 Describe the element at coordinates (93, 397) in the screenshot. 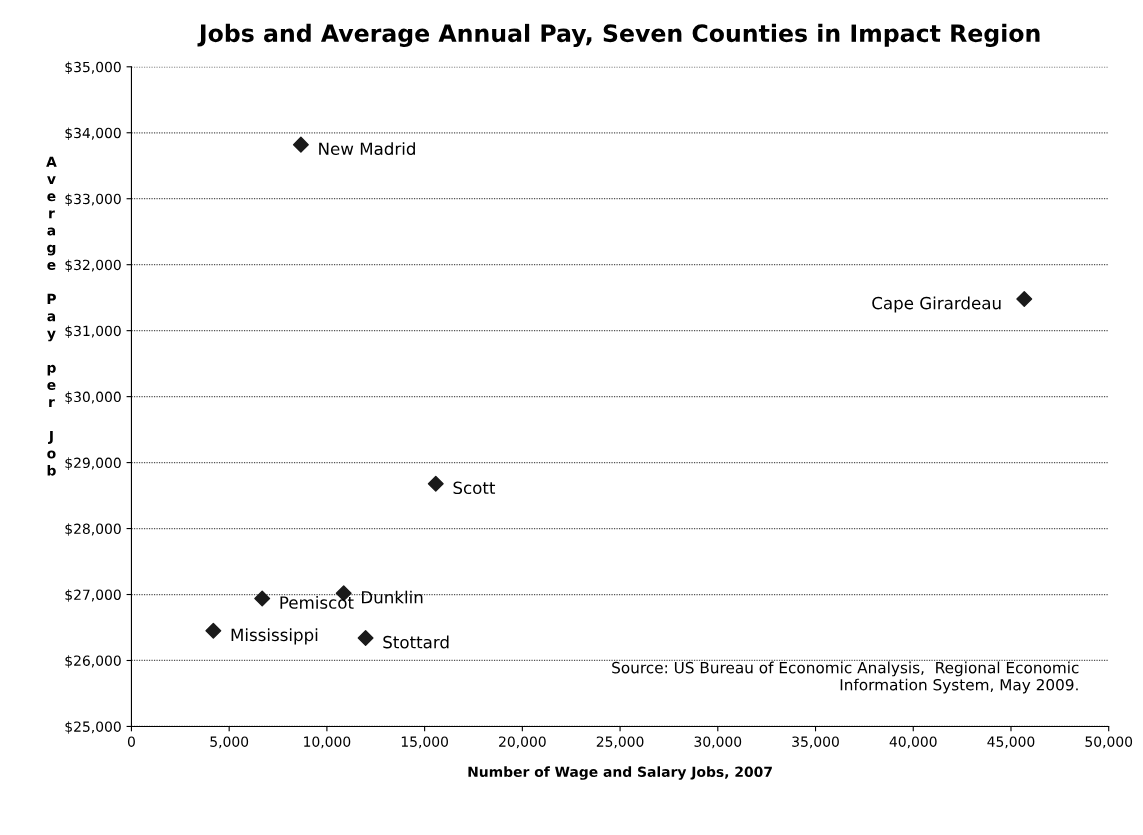

I see `y-tick-label: $30,000` at that location.